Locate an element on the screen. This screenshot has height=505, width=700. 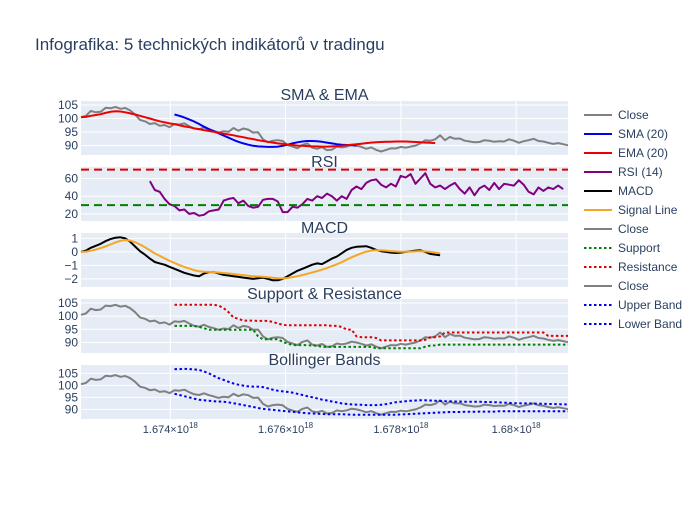
legend-item: Signal Line is located at coordinates (631, 210).